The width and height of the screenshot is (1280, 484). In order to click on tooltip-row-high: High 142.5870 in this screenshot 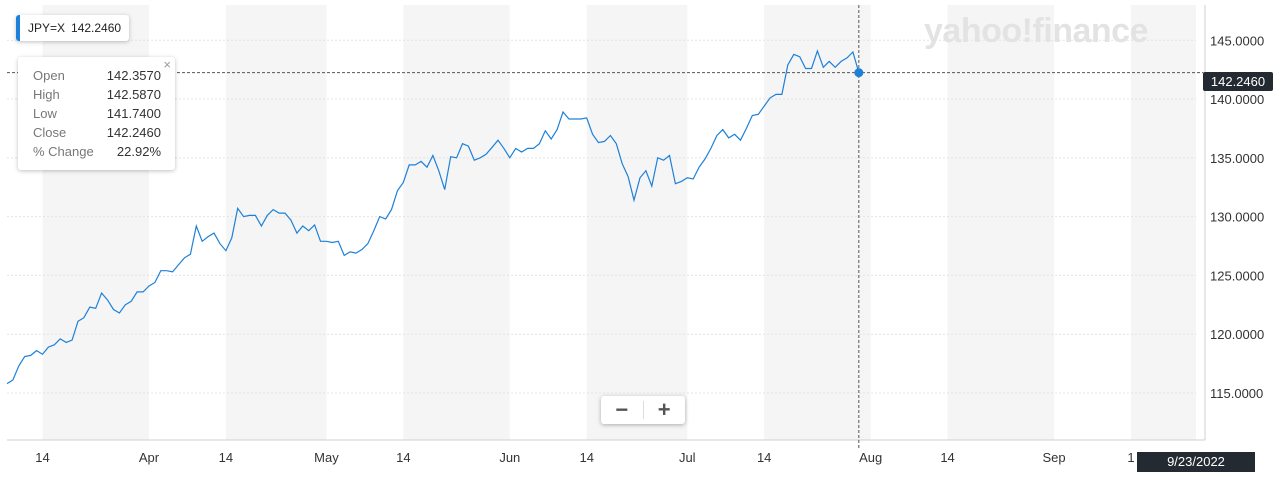, I will do `click(97, 96)`.